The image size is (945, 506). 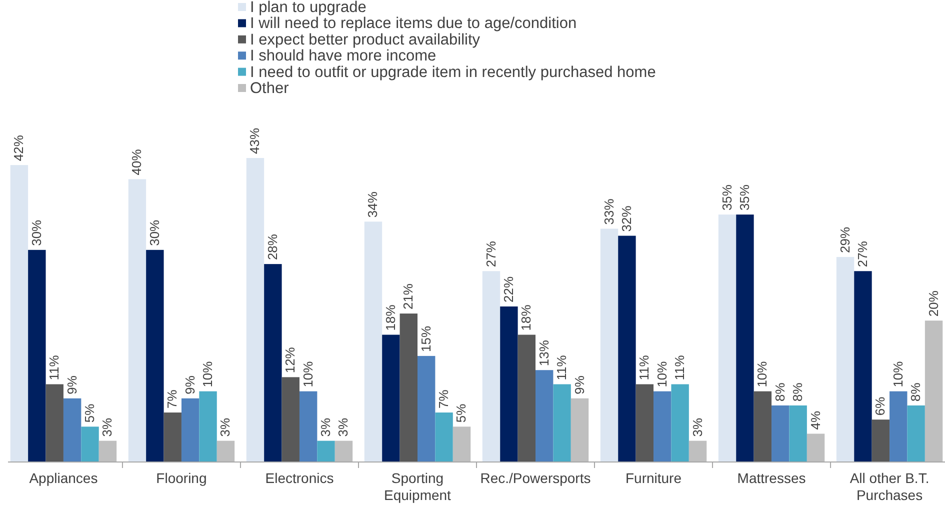 What do you see at coordinates (181, 478) in the screenshot?
I see `x-tick-label: Flooring` at bounding box center [181, 478].